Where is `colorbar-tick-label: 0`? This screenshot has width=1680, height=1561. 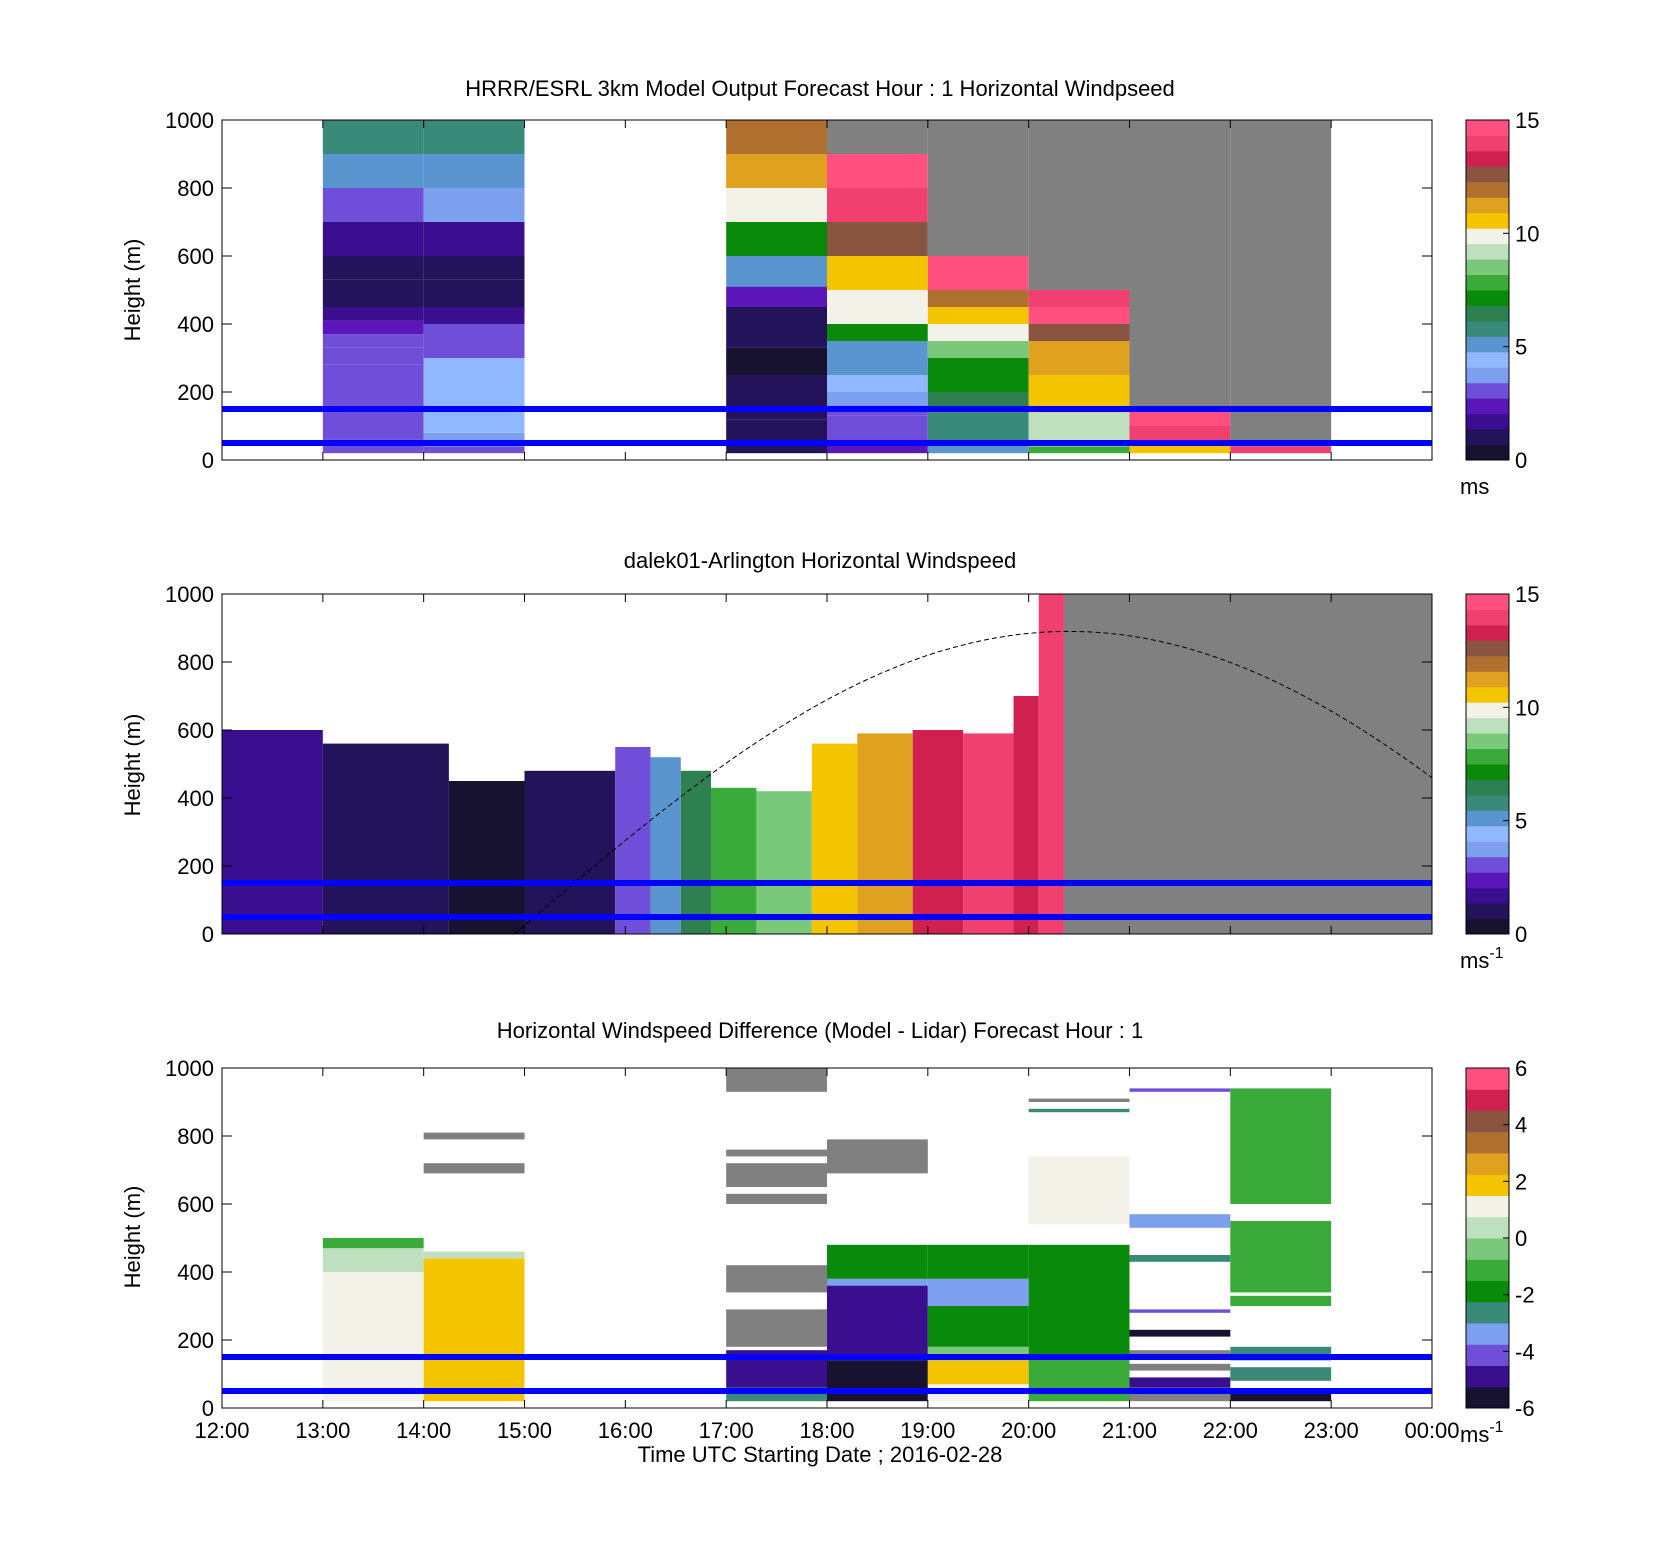
colorbar-tick-label: 0 is located at coordinates (1521, 934).